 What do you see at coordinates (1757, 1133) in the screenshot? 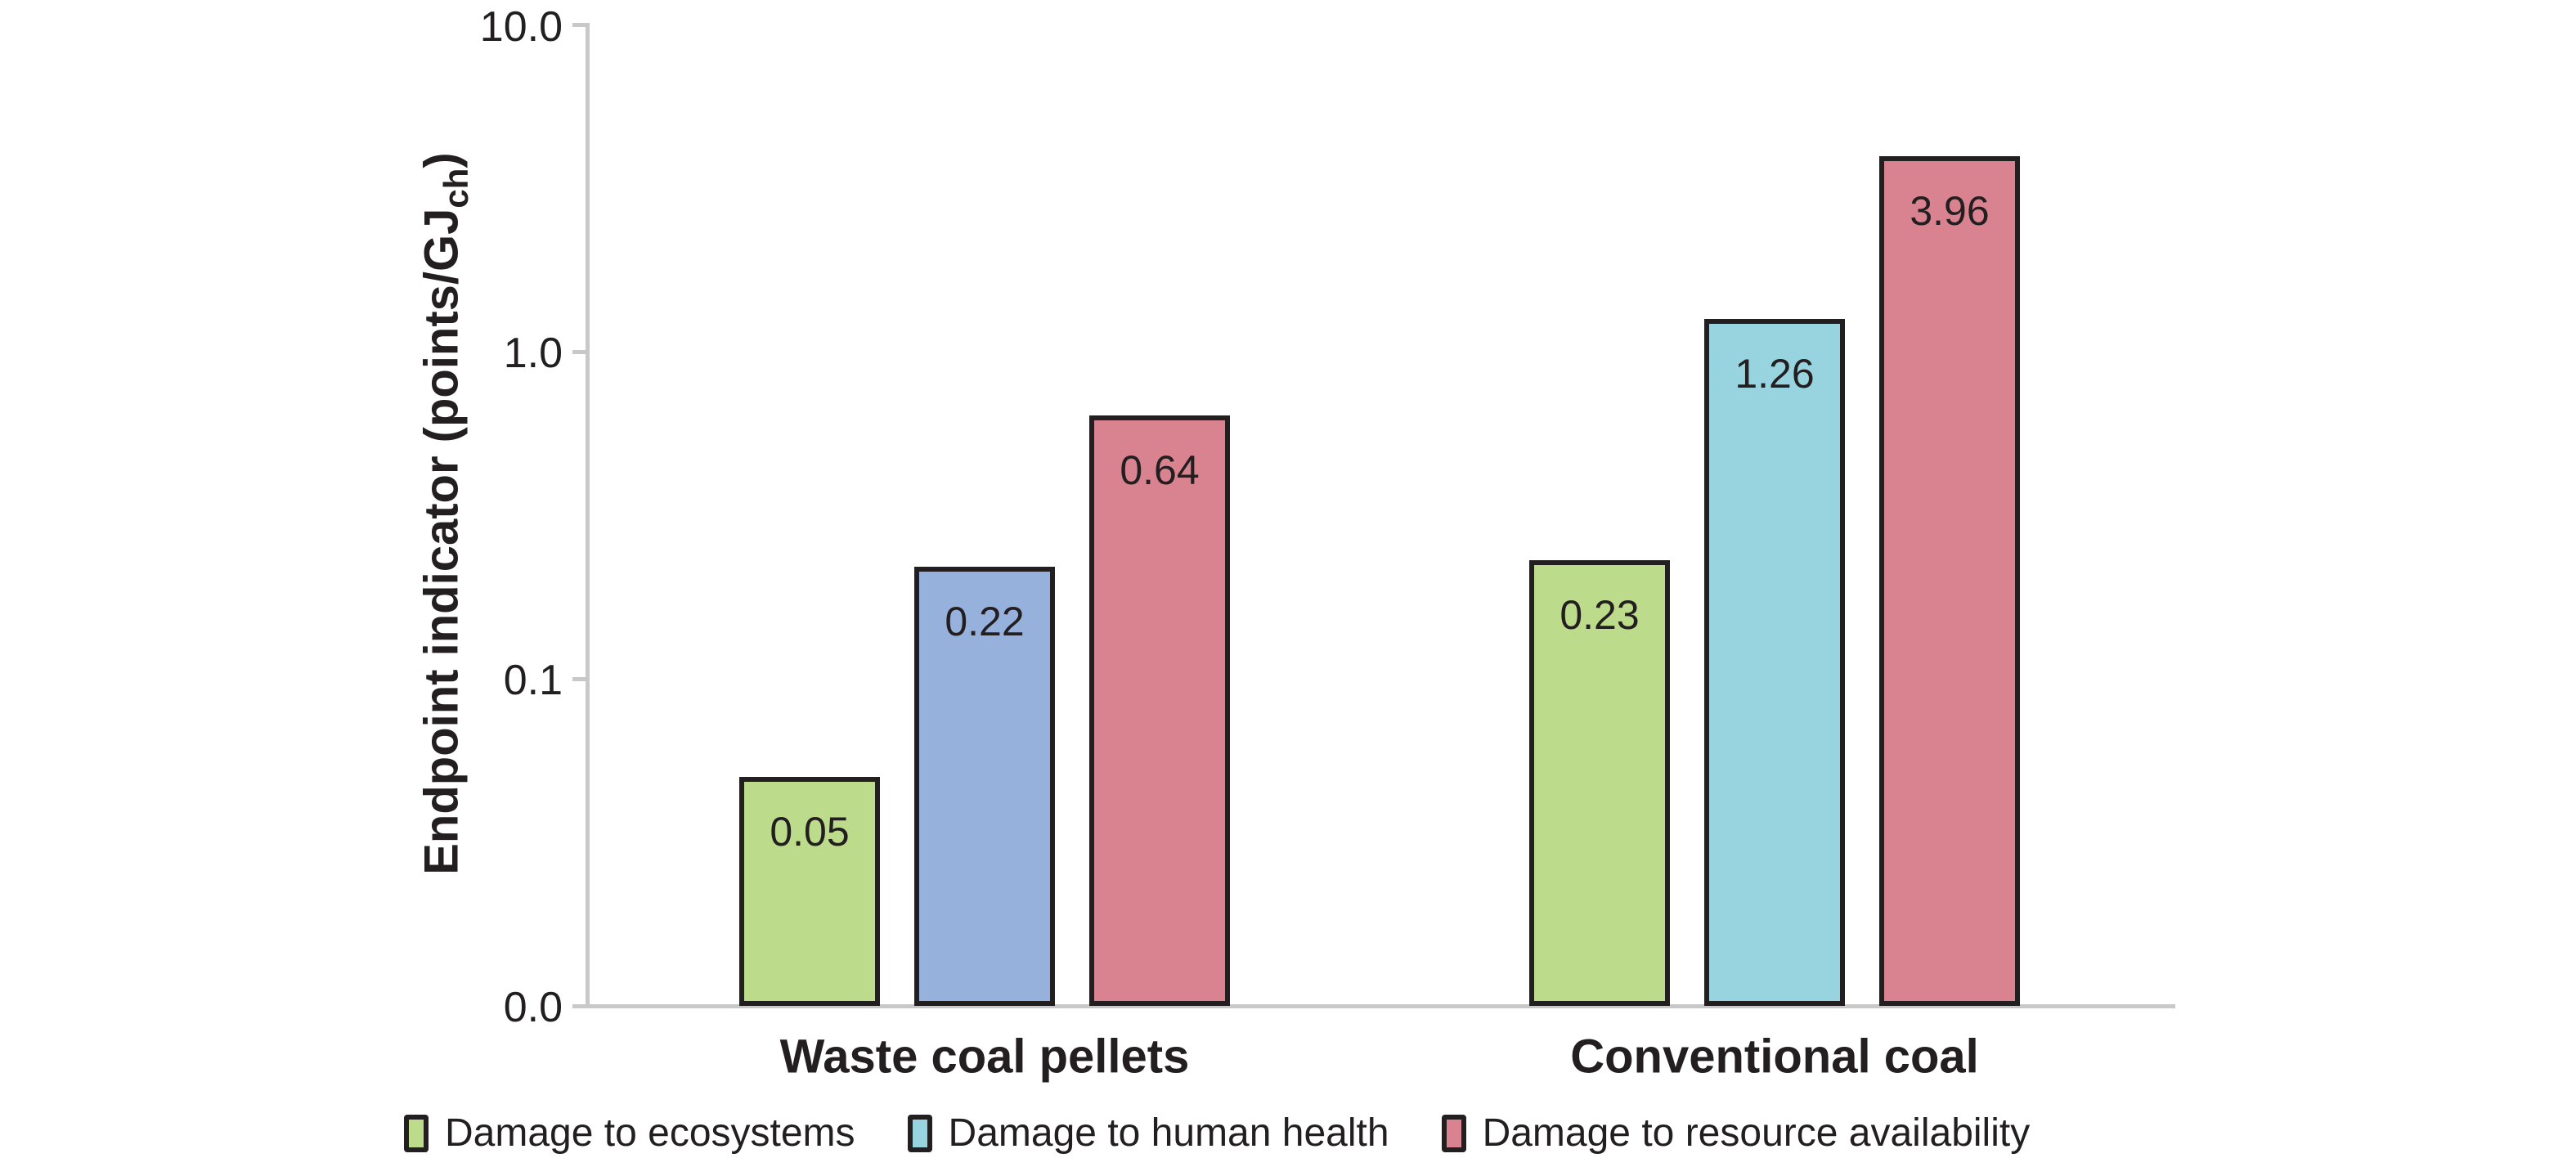
I see `legend-label-resource-availability: Damage to resource availability` at bounding box center [1757, 1133].